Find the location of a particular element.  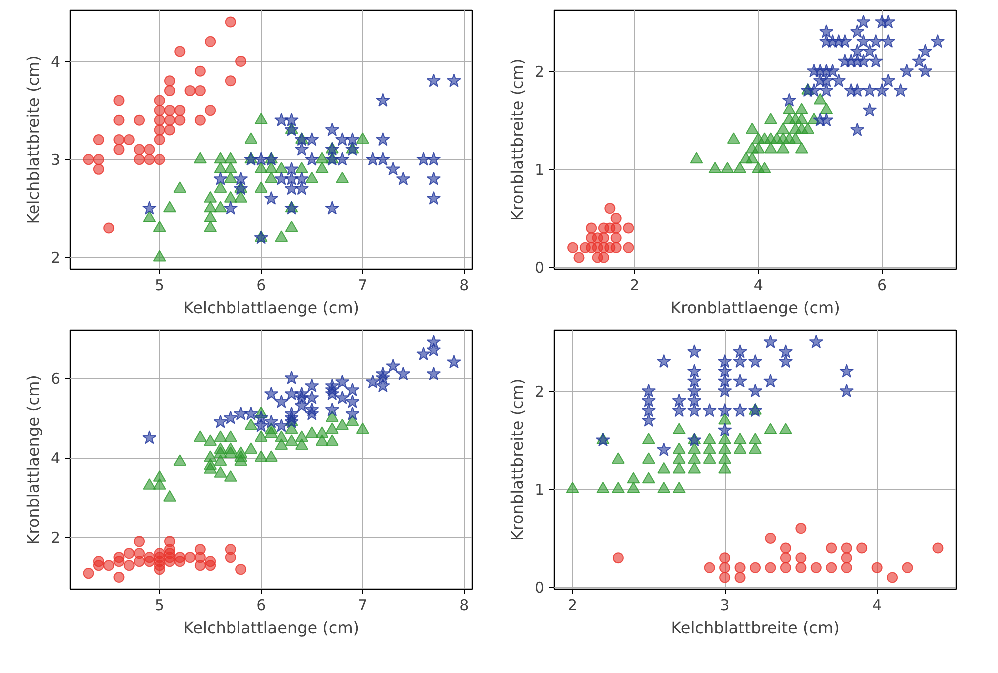

x-axis-title: Kelchblattbreite (cm) is located at coordinates (755, 628).